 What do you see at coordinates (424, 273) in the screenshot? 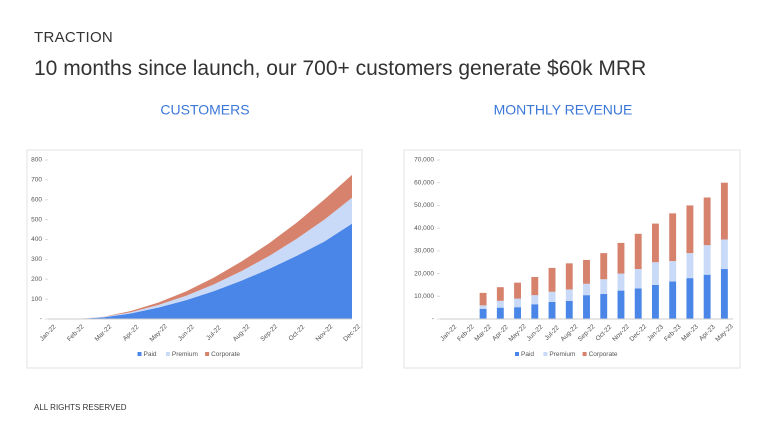
I see `y-tick-label: 20,000` at bounding box center [424, 273].